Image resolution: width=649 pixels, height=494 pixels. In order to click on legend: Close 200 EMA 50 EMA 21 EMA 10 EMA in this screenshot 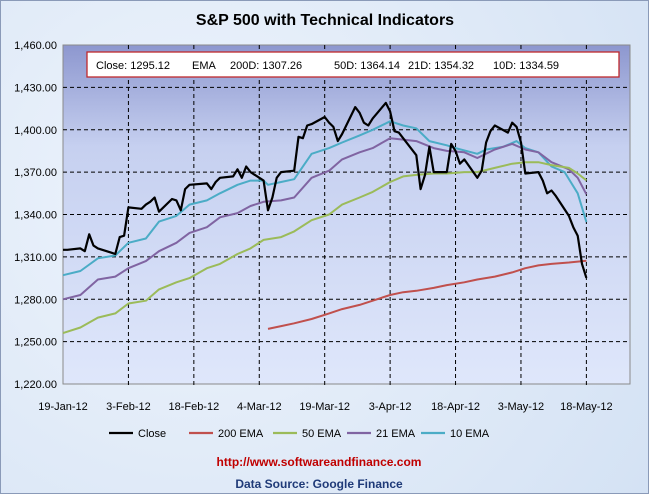, I will do `click(299, 434)`.